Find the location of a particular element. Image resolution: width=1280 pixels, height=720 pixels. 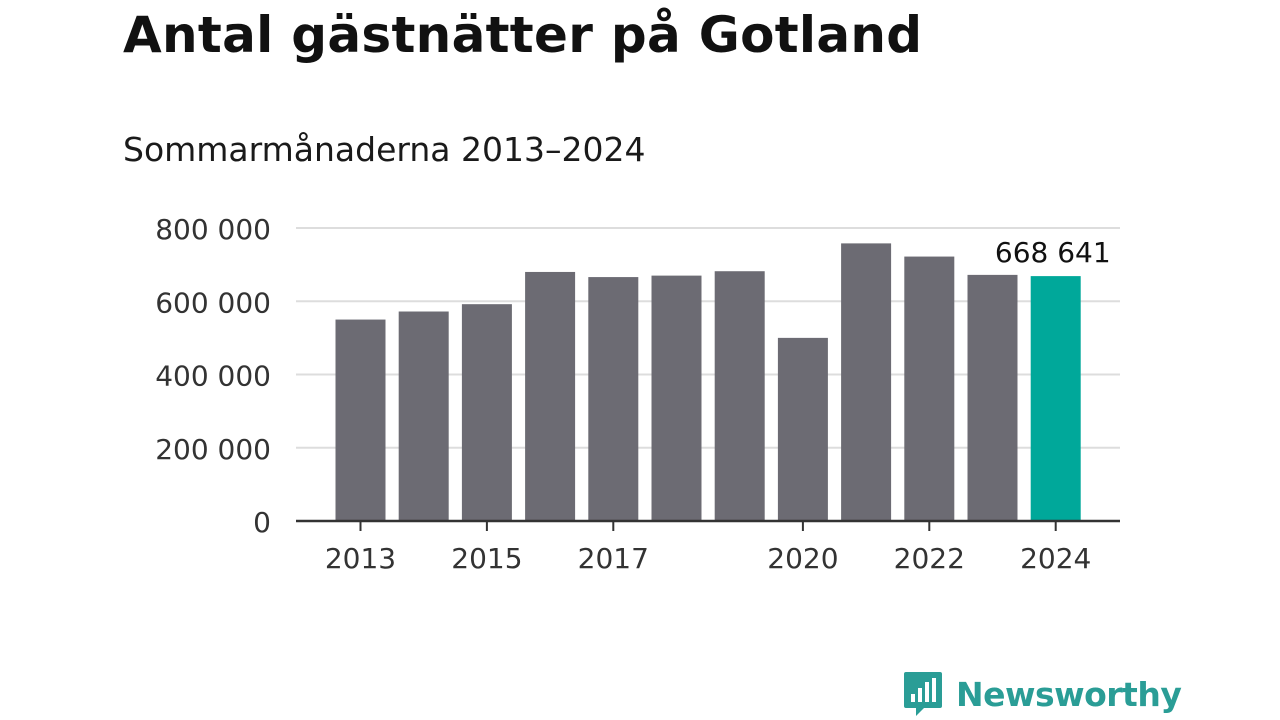

newsworthy-logo-icon is located at coordinates (923, 694).